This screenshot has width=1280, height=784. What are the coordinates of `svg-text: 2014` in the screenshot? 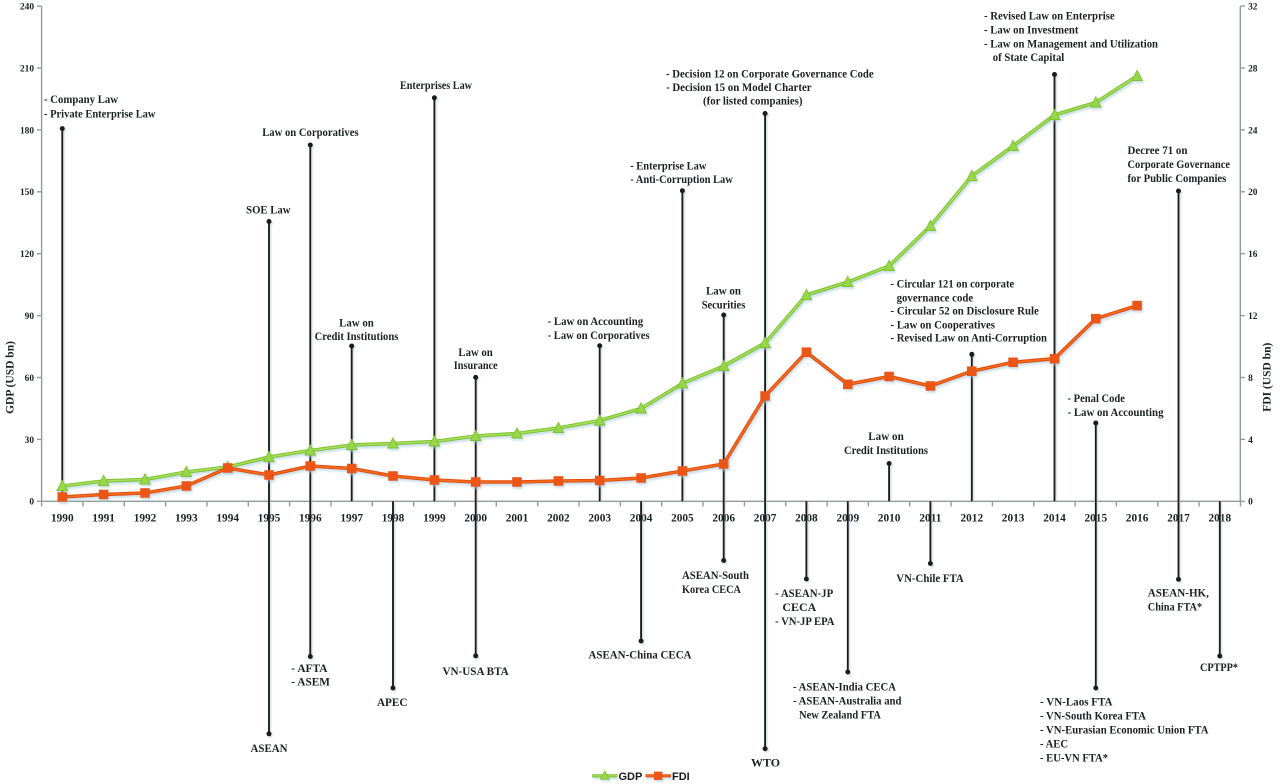 It's located at (1054, 518).